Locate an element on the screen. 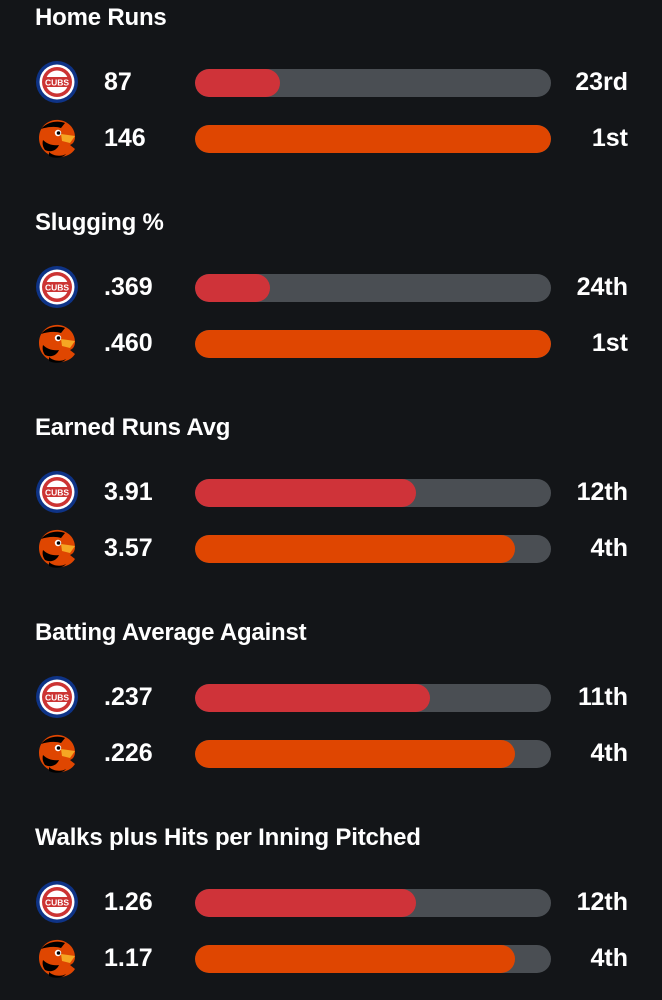  stat-value: 3.57 is located at coordinates (128, 548).